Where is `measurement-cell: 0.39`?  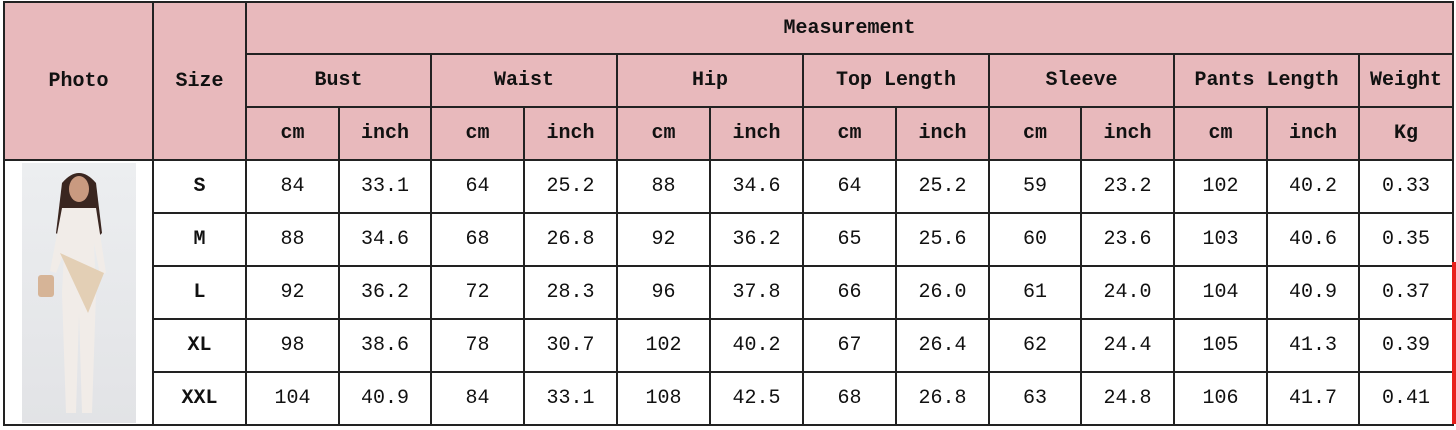 measurement-cell: 0.39 is located at coordinates (1406, 345).